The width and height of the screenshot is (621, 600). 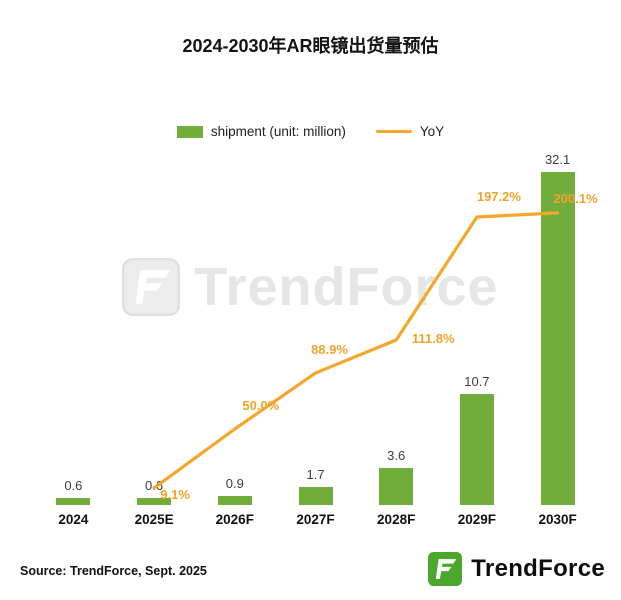 I want to click on x-axis-label: 2029F, so click(x=477, y=519).